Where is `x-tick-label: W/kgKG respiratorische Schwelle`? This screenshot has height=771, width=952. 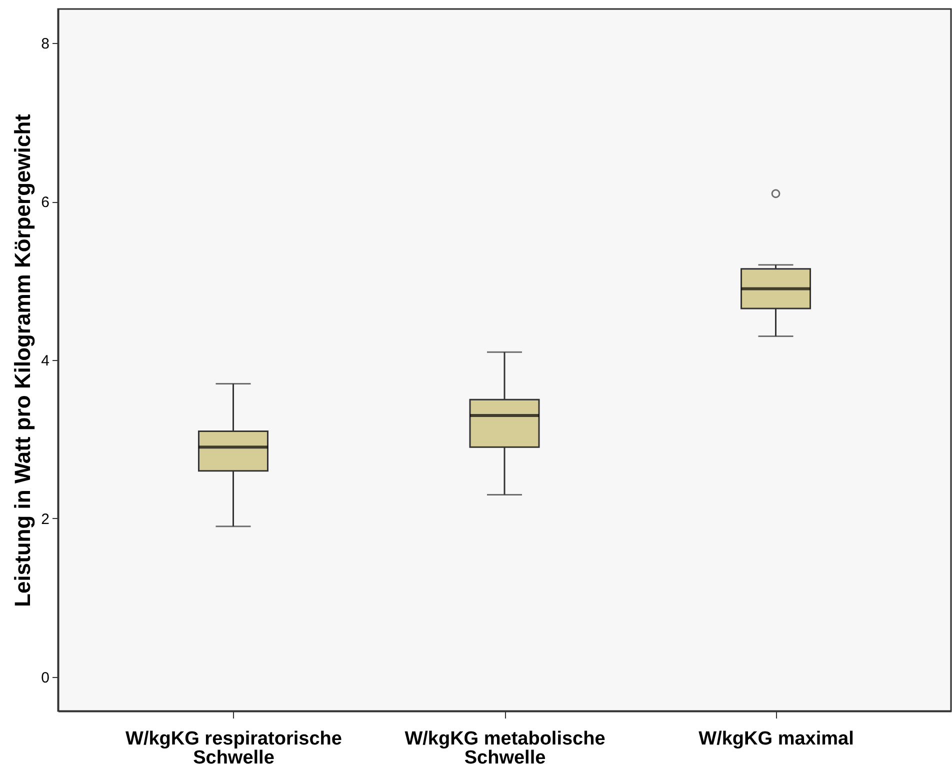
x-tick-label: W/kgKG respiratorische Schwelle is located at coordinates (234, 748).